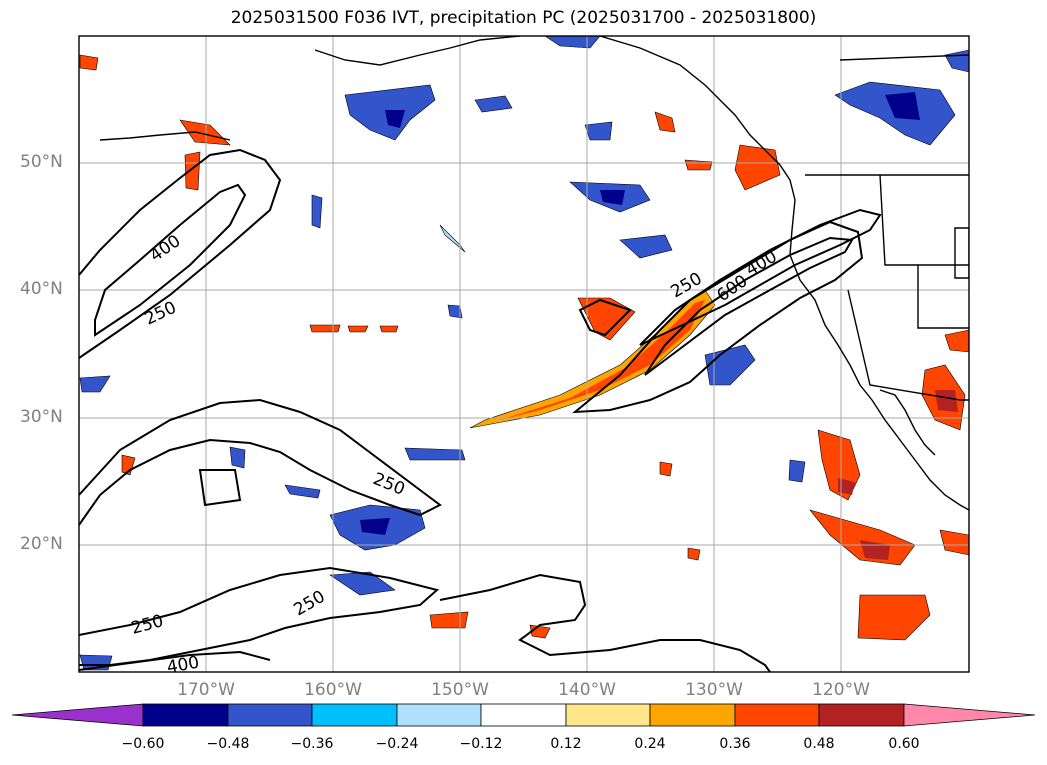 The width and height of the screenshot is (1047, 765). I want to click on lon-label-170w: 170°W, so click(206, 690).